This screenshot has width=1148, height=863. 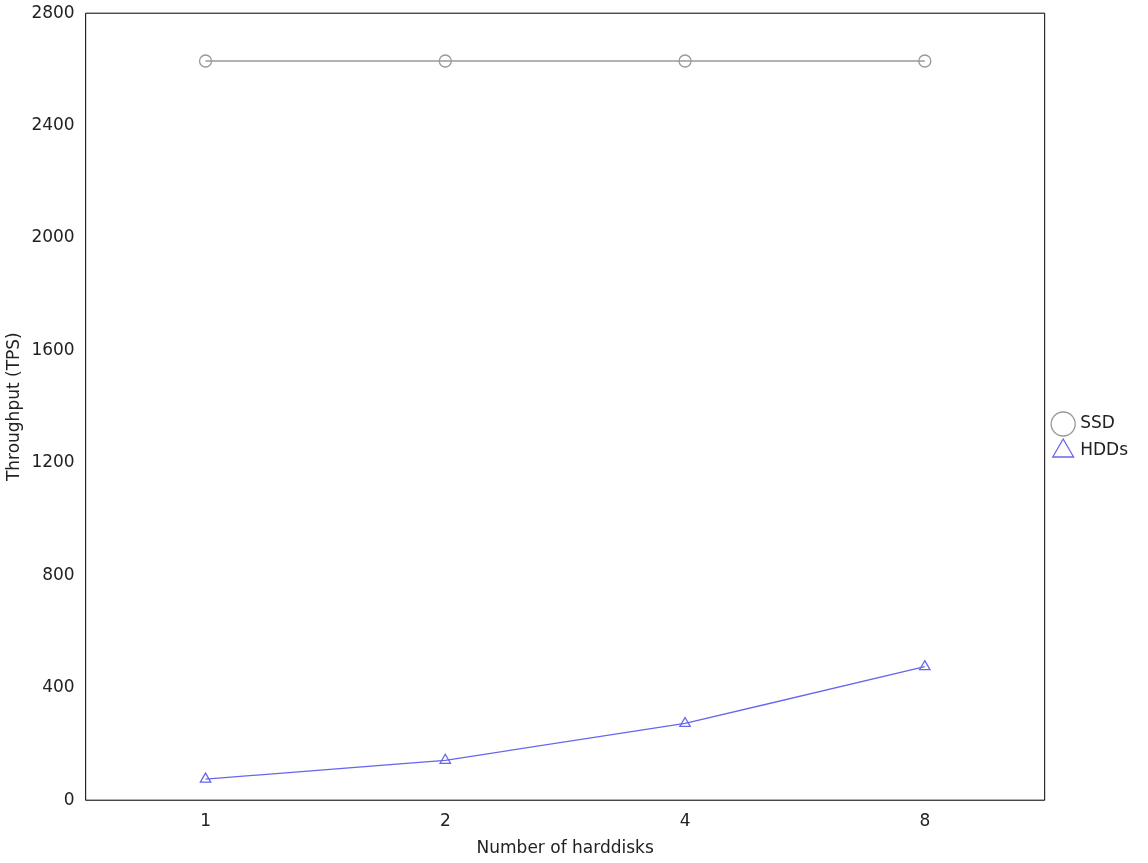 I want to click on y-tick-label: 2000, so click(x=53, y=236).